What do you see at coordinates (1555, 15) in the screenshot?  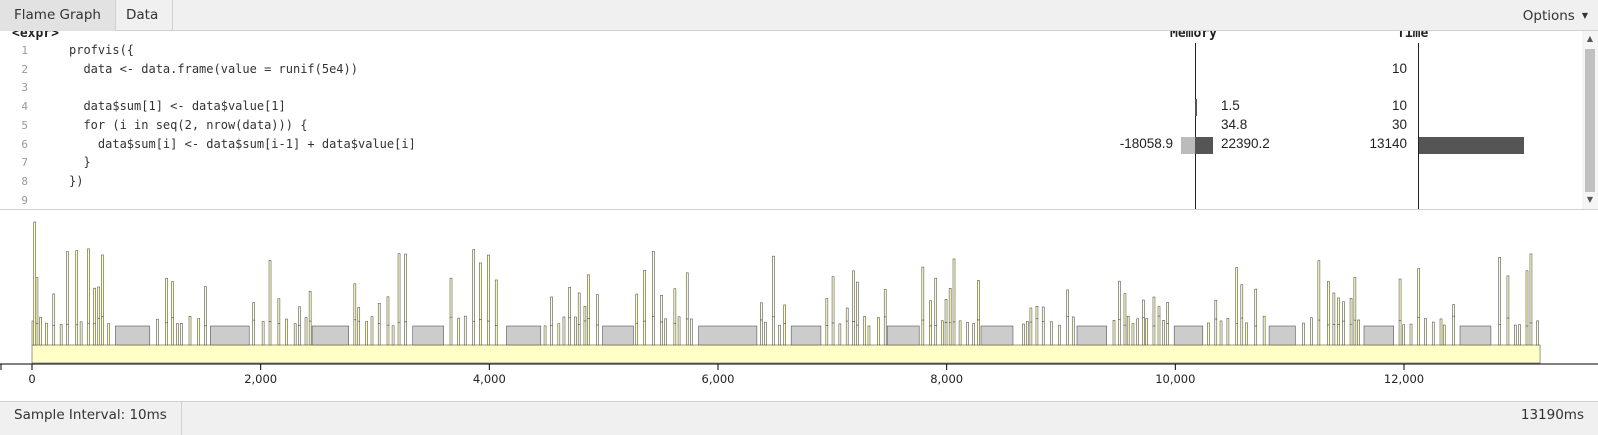 I see `options-dropdown: Options ▼` at bounding box center [1555, 15].